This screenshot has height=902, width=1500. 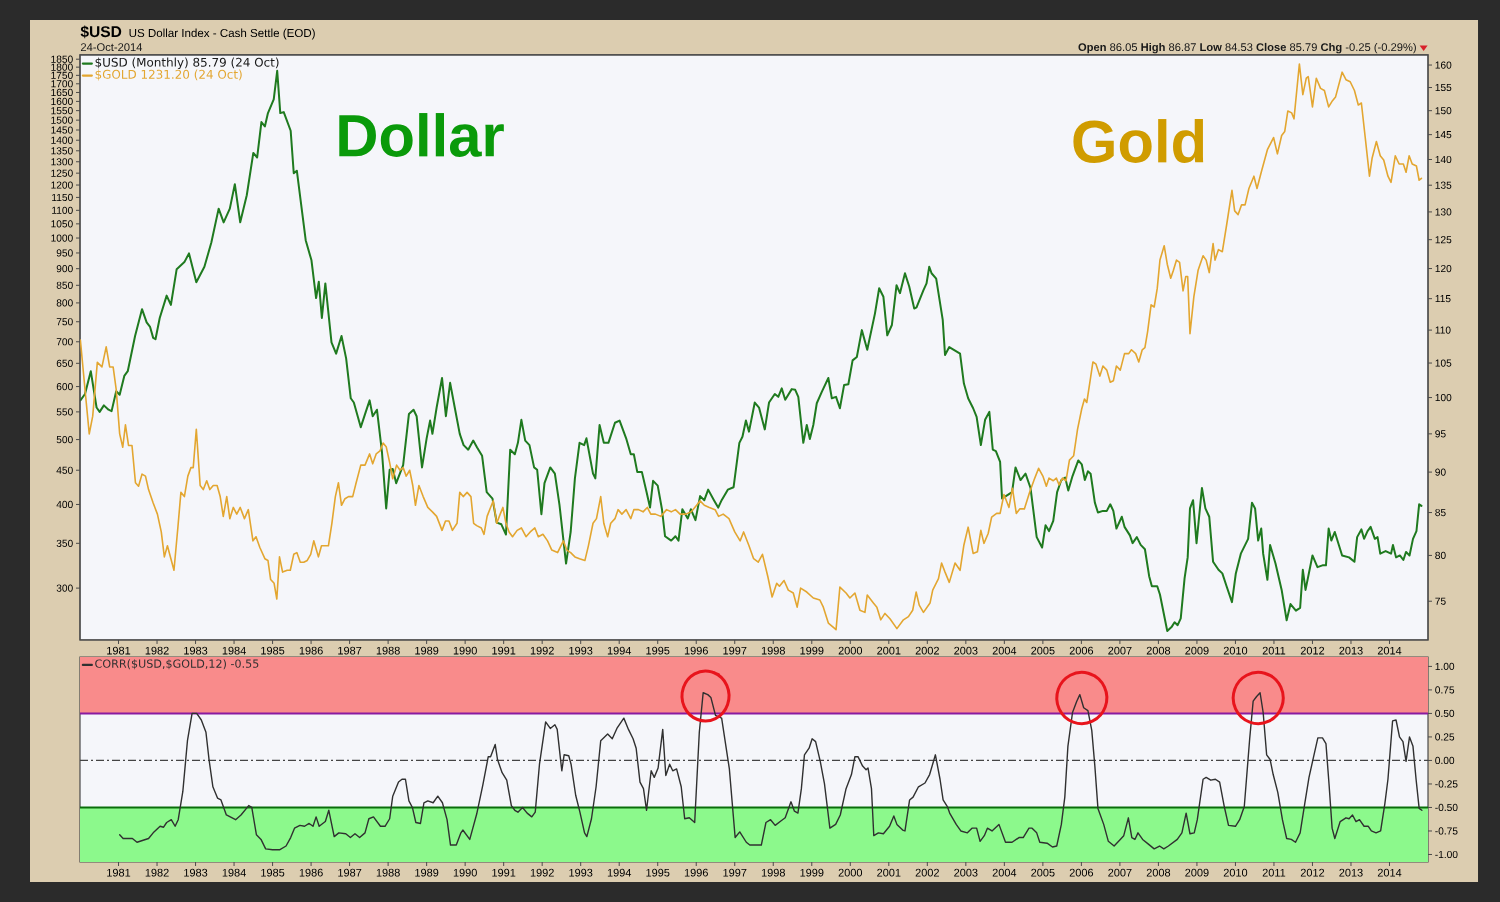 What do you see at coordinates (1445, 737) in the screenshot?
I see `y-tick-label: 0.25` at bounding box center [1445, 737].